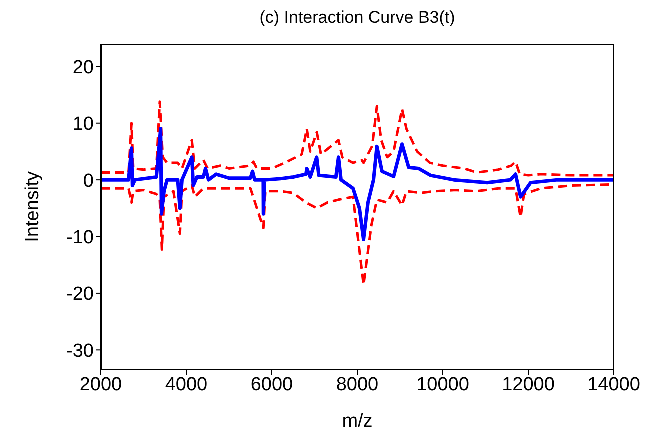 Image resolution: width=654 pixels, height=429 pixels. I want to click on x-tick-label: 12000, so click(528, 385).